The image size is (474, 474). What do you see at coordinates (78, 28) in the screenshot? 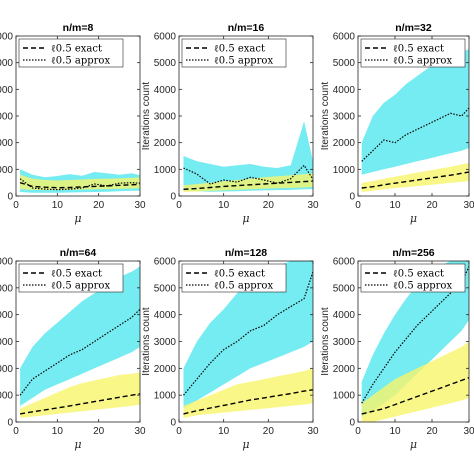
I see `panel-title: n/m=8` at bounding box center [78, 28].